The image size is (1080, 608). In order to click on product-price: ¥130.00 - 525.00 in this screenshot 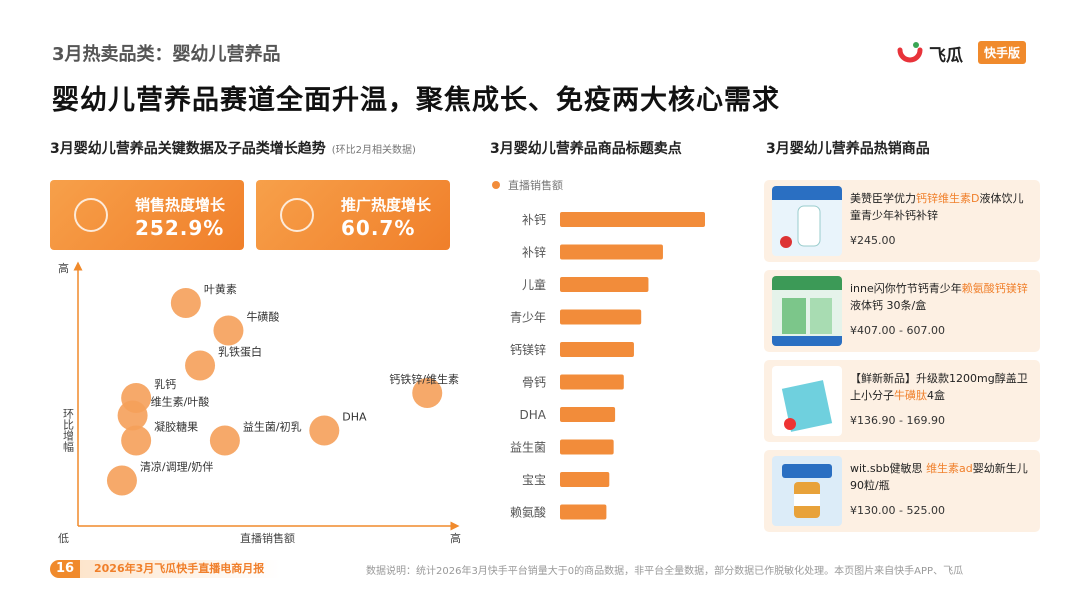, I will do `click(897, 510)`.